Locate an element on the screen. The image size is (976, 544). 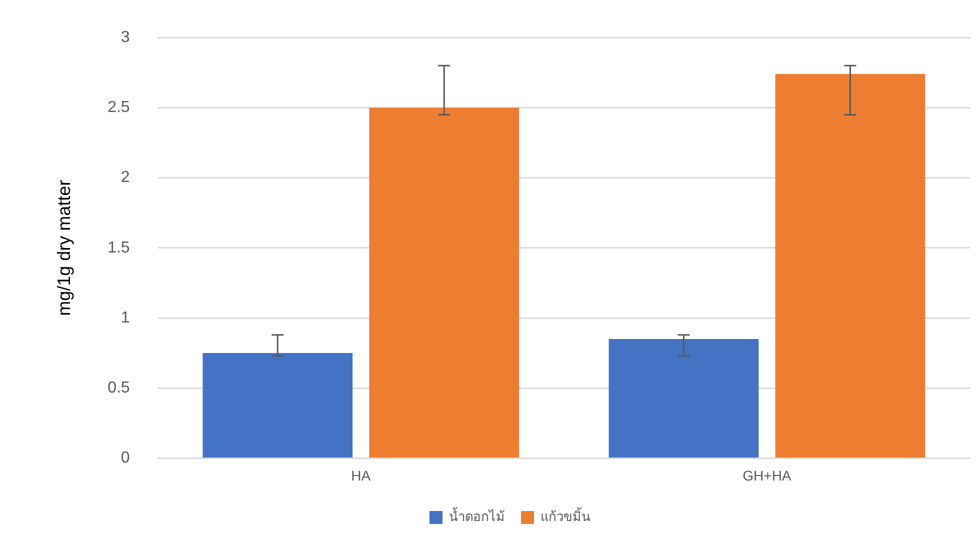
y-tick-label: 0.5 is located at coordinates (119, 388).